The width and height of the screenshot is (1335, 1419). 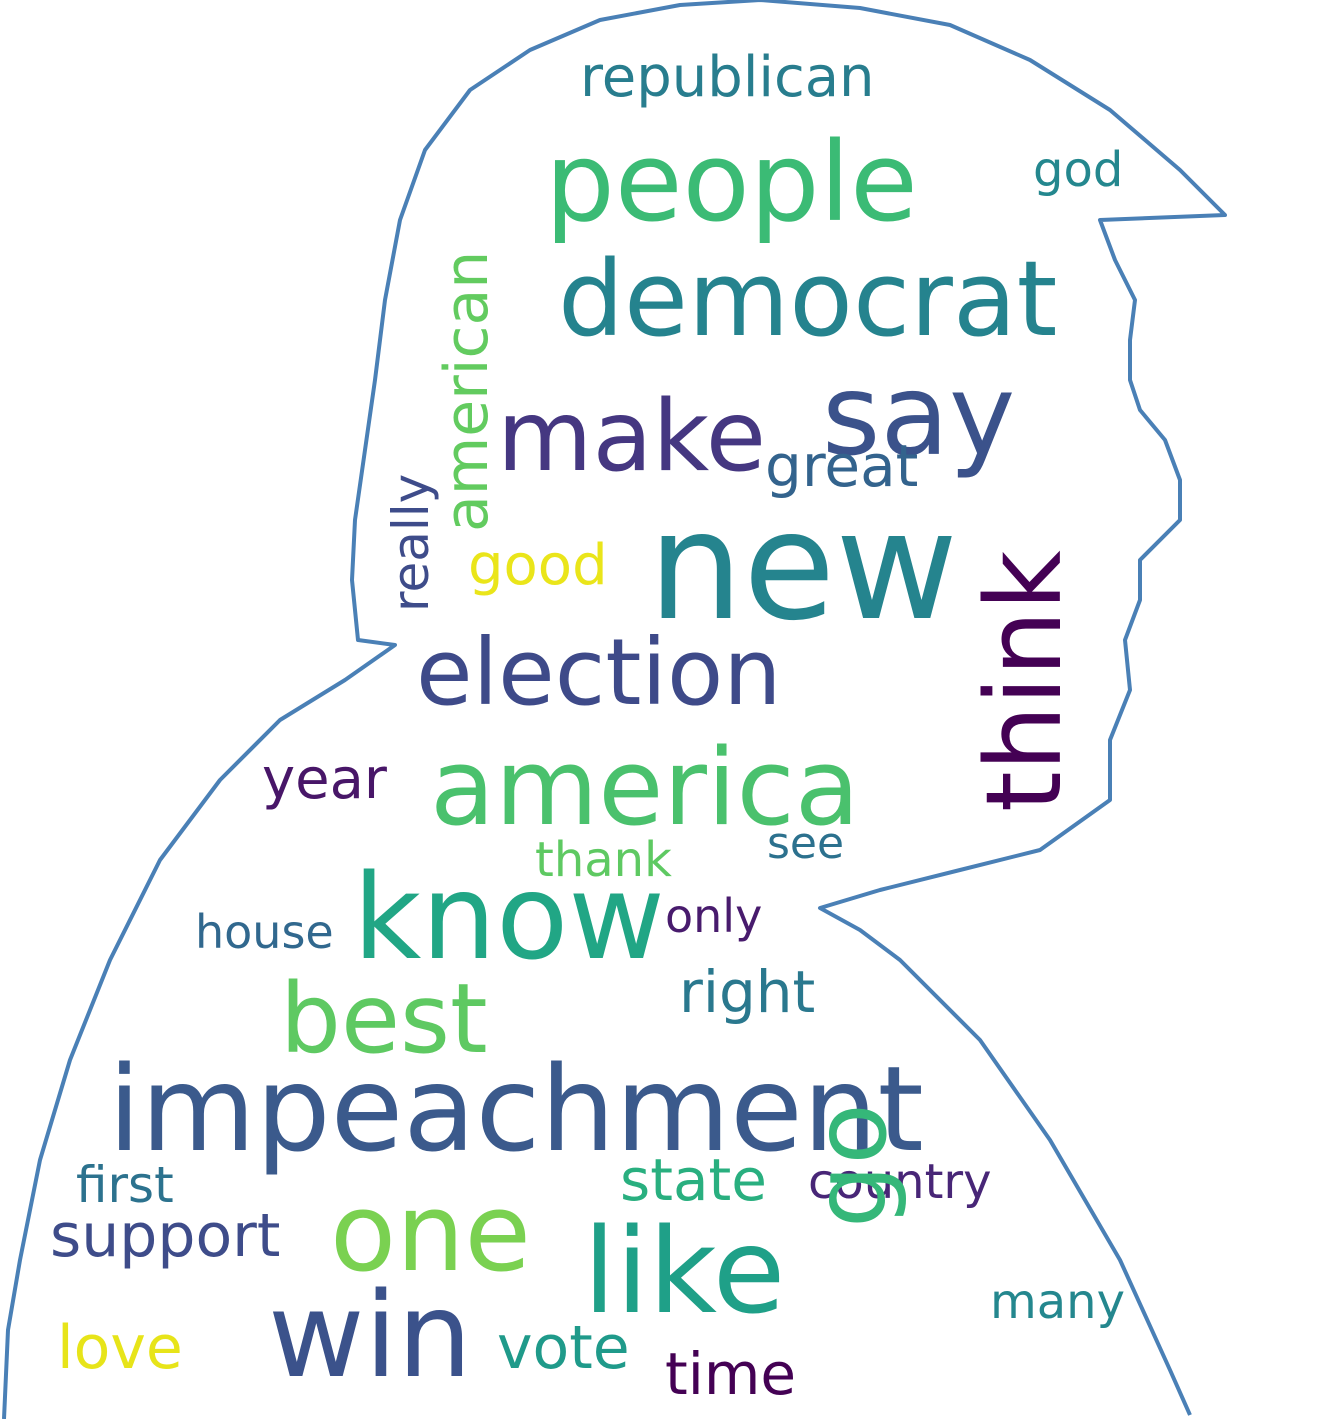 What do you see at coordinates (384, 1019) in the screenshot?
I see `cloud-word-best: best` at bounding box center [384, 1019].